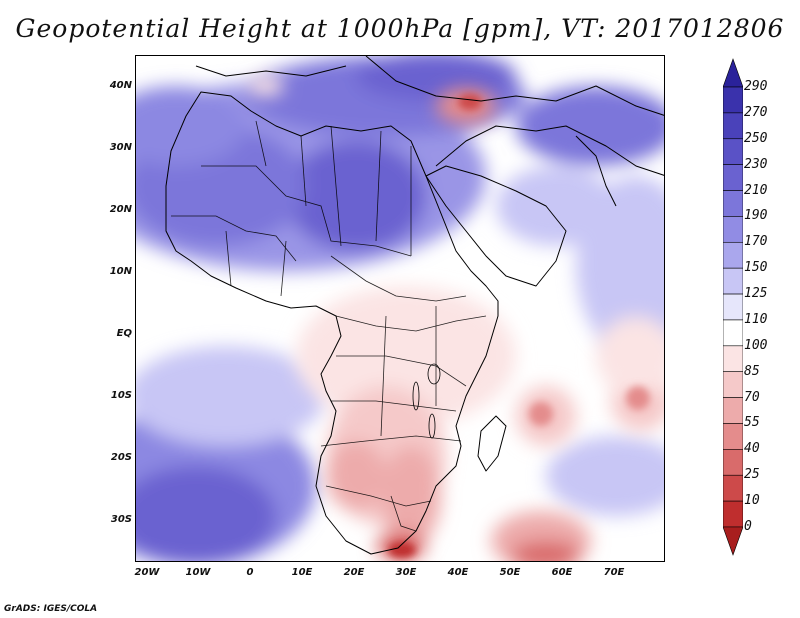 The width and height of the screenshot is (800, 618). Describe the element at coordinates (510, 572) in the screenshot. I see `lon-label-50e: 50E` at that location.